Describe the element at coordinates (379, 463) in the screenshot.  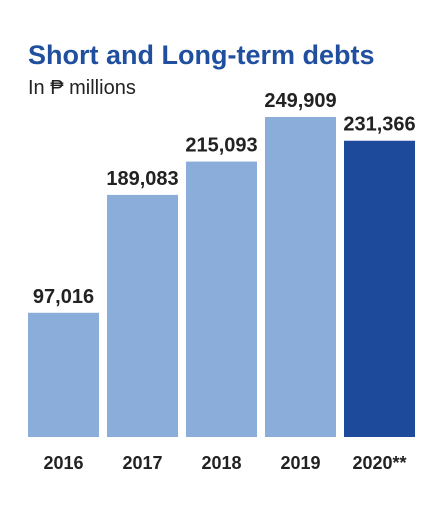
I see `x-tick-label: 2020**` at that location.